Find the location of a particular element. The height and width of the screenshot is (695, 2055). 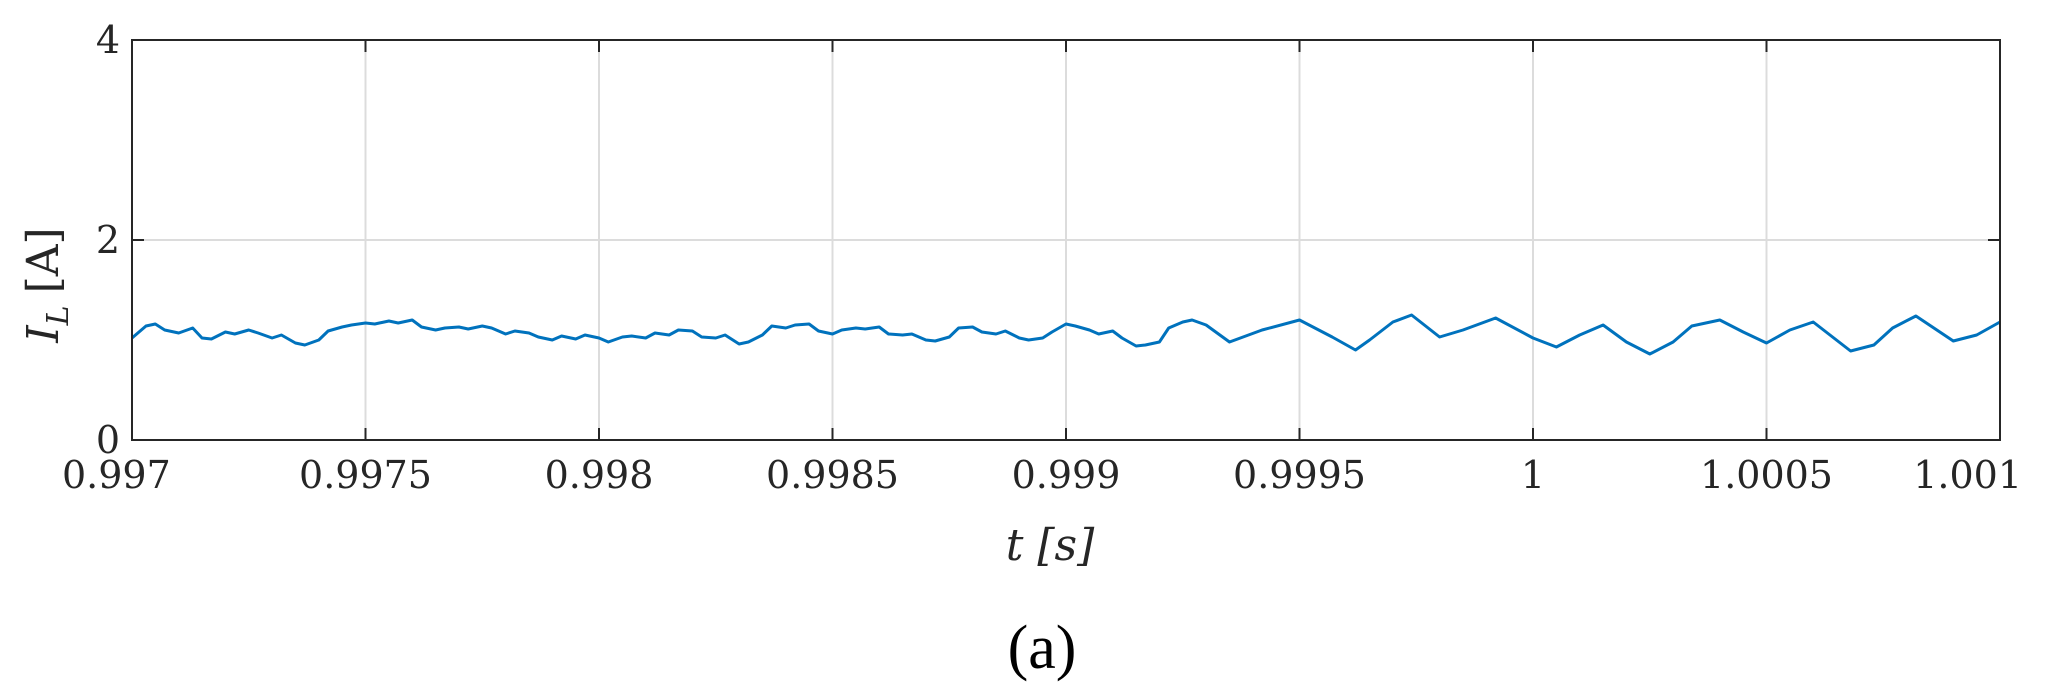

x-tick-label: 0.997 is located at coordinates (116, 475).